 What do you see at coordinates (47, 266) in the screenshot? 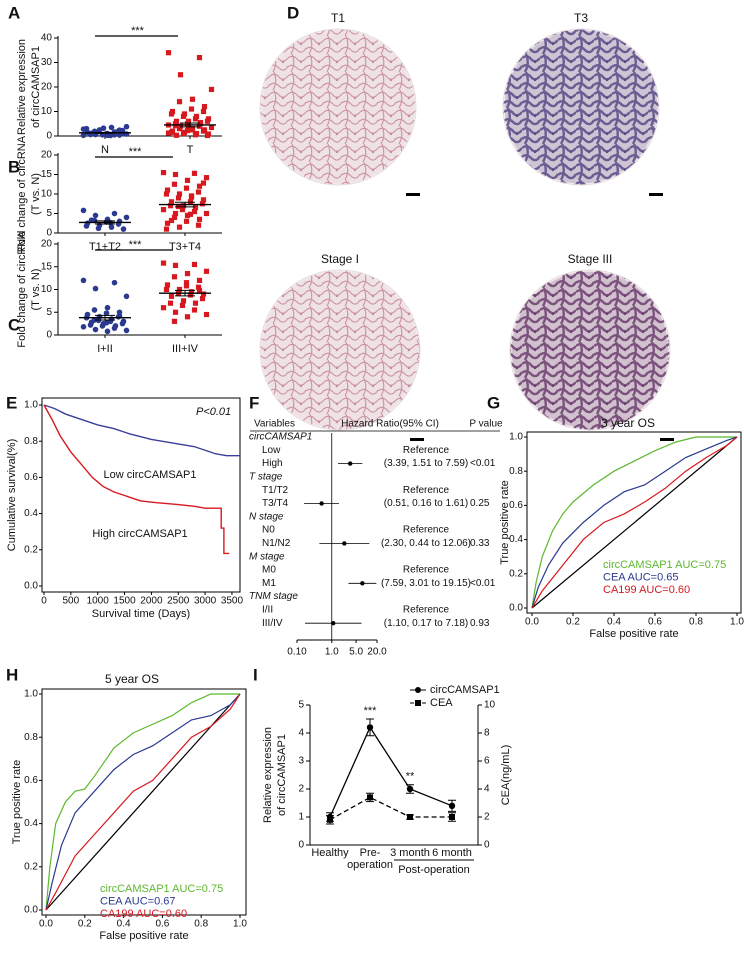
I see `y-tick-label: 15` at bounding box center [47, 266].